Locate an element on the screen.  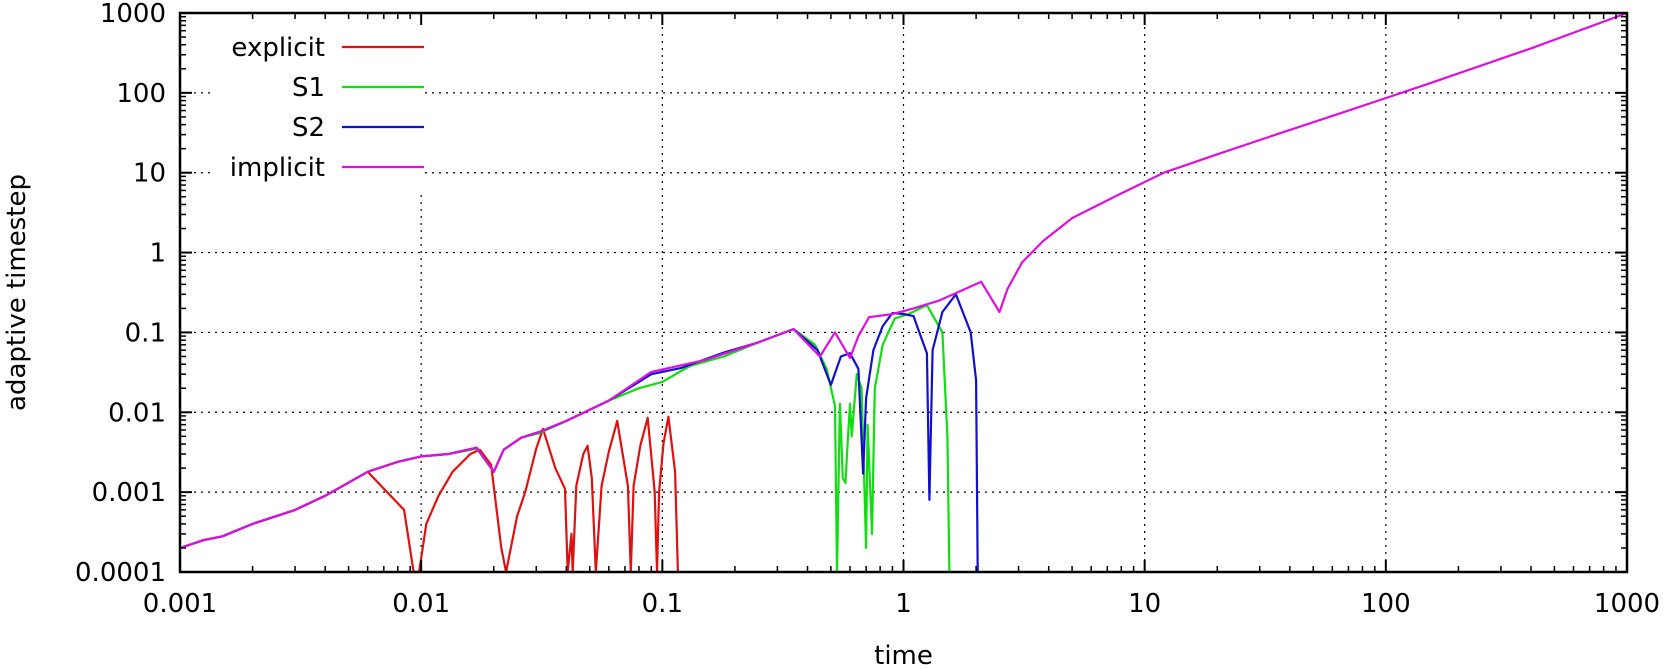
x-tick-label: 1 is located at coordinates (903, 604).